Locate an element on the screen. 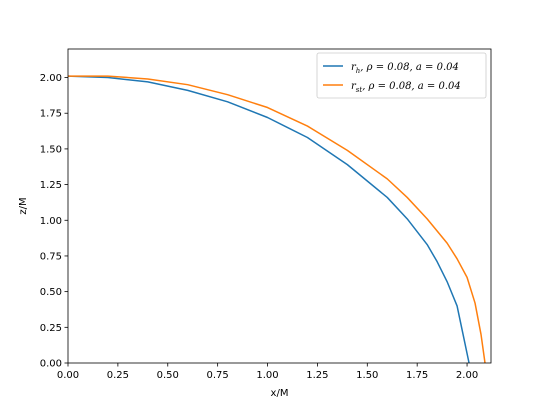  x-tick-label: 0.50 is located at coordinates (168, 375).